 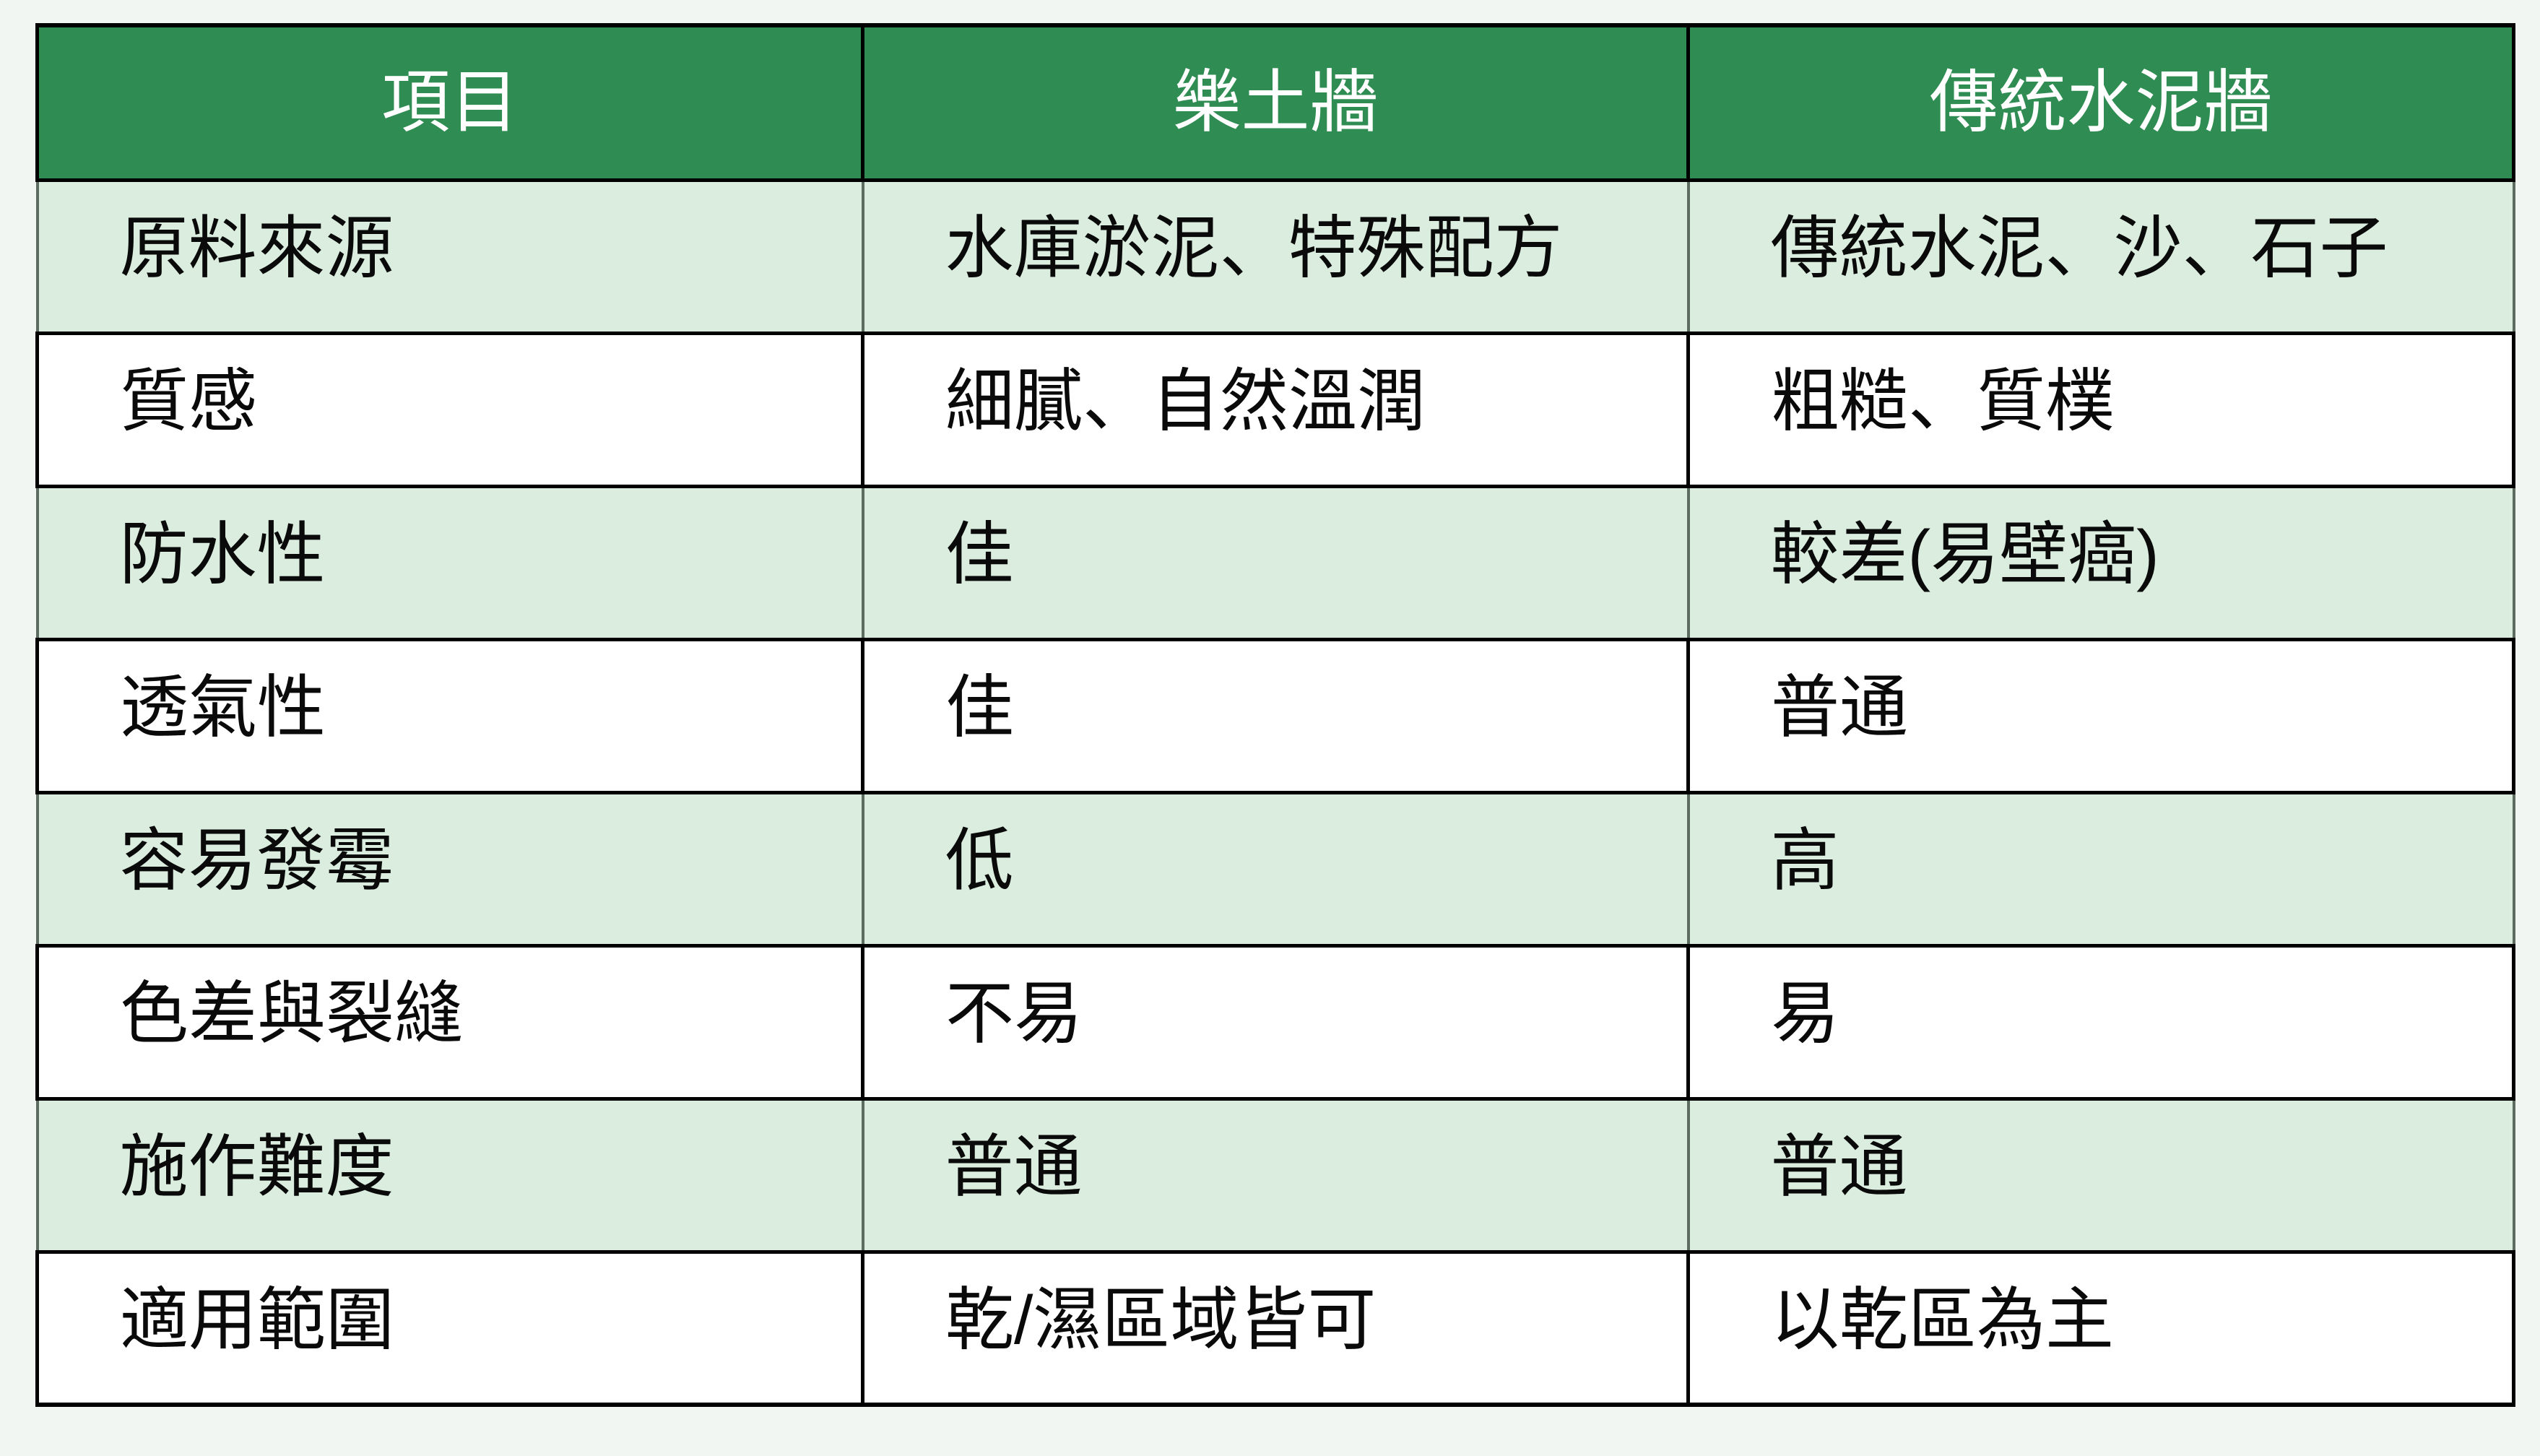 I want to click on table-row-construction-difficulty: 施作難度 普通 普通, so click(x=1275, y=1175).